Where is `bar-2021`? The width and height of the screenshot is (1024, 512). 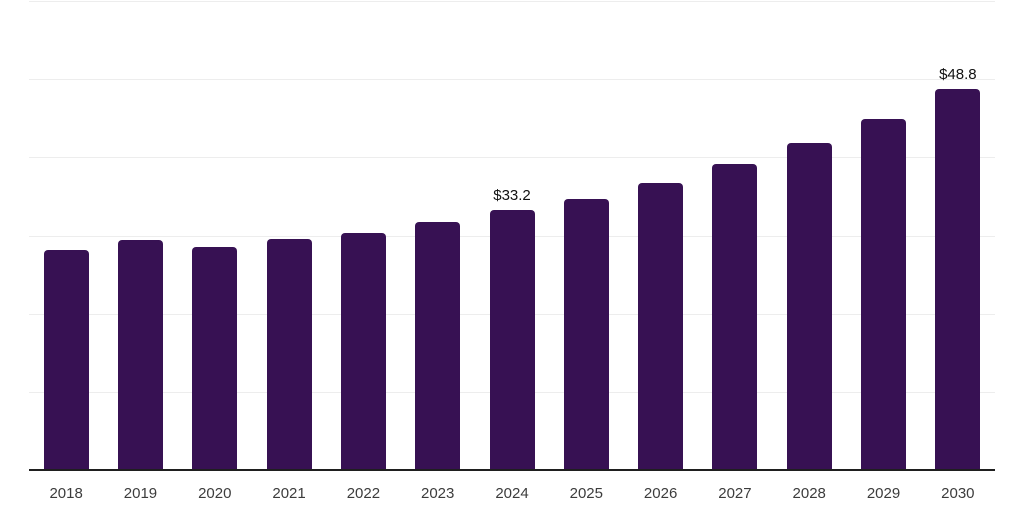 bar-2021 is located at coordinates (289, 354).